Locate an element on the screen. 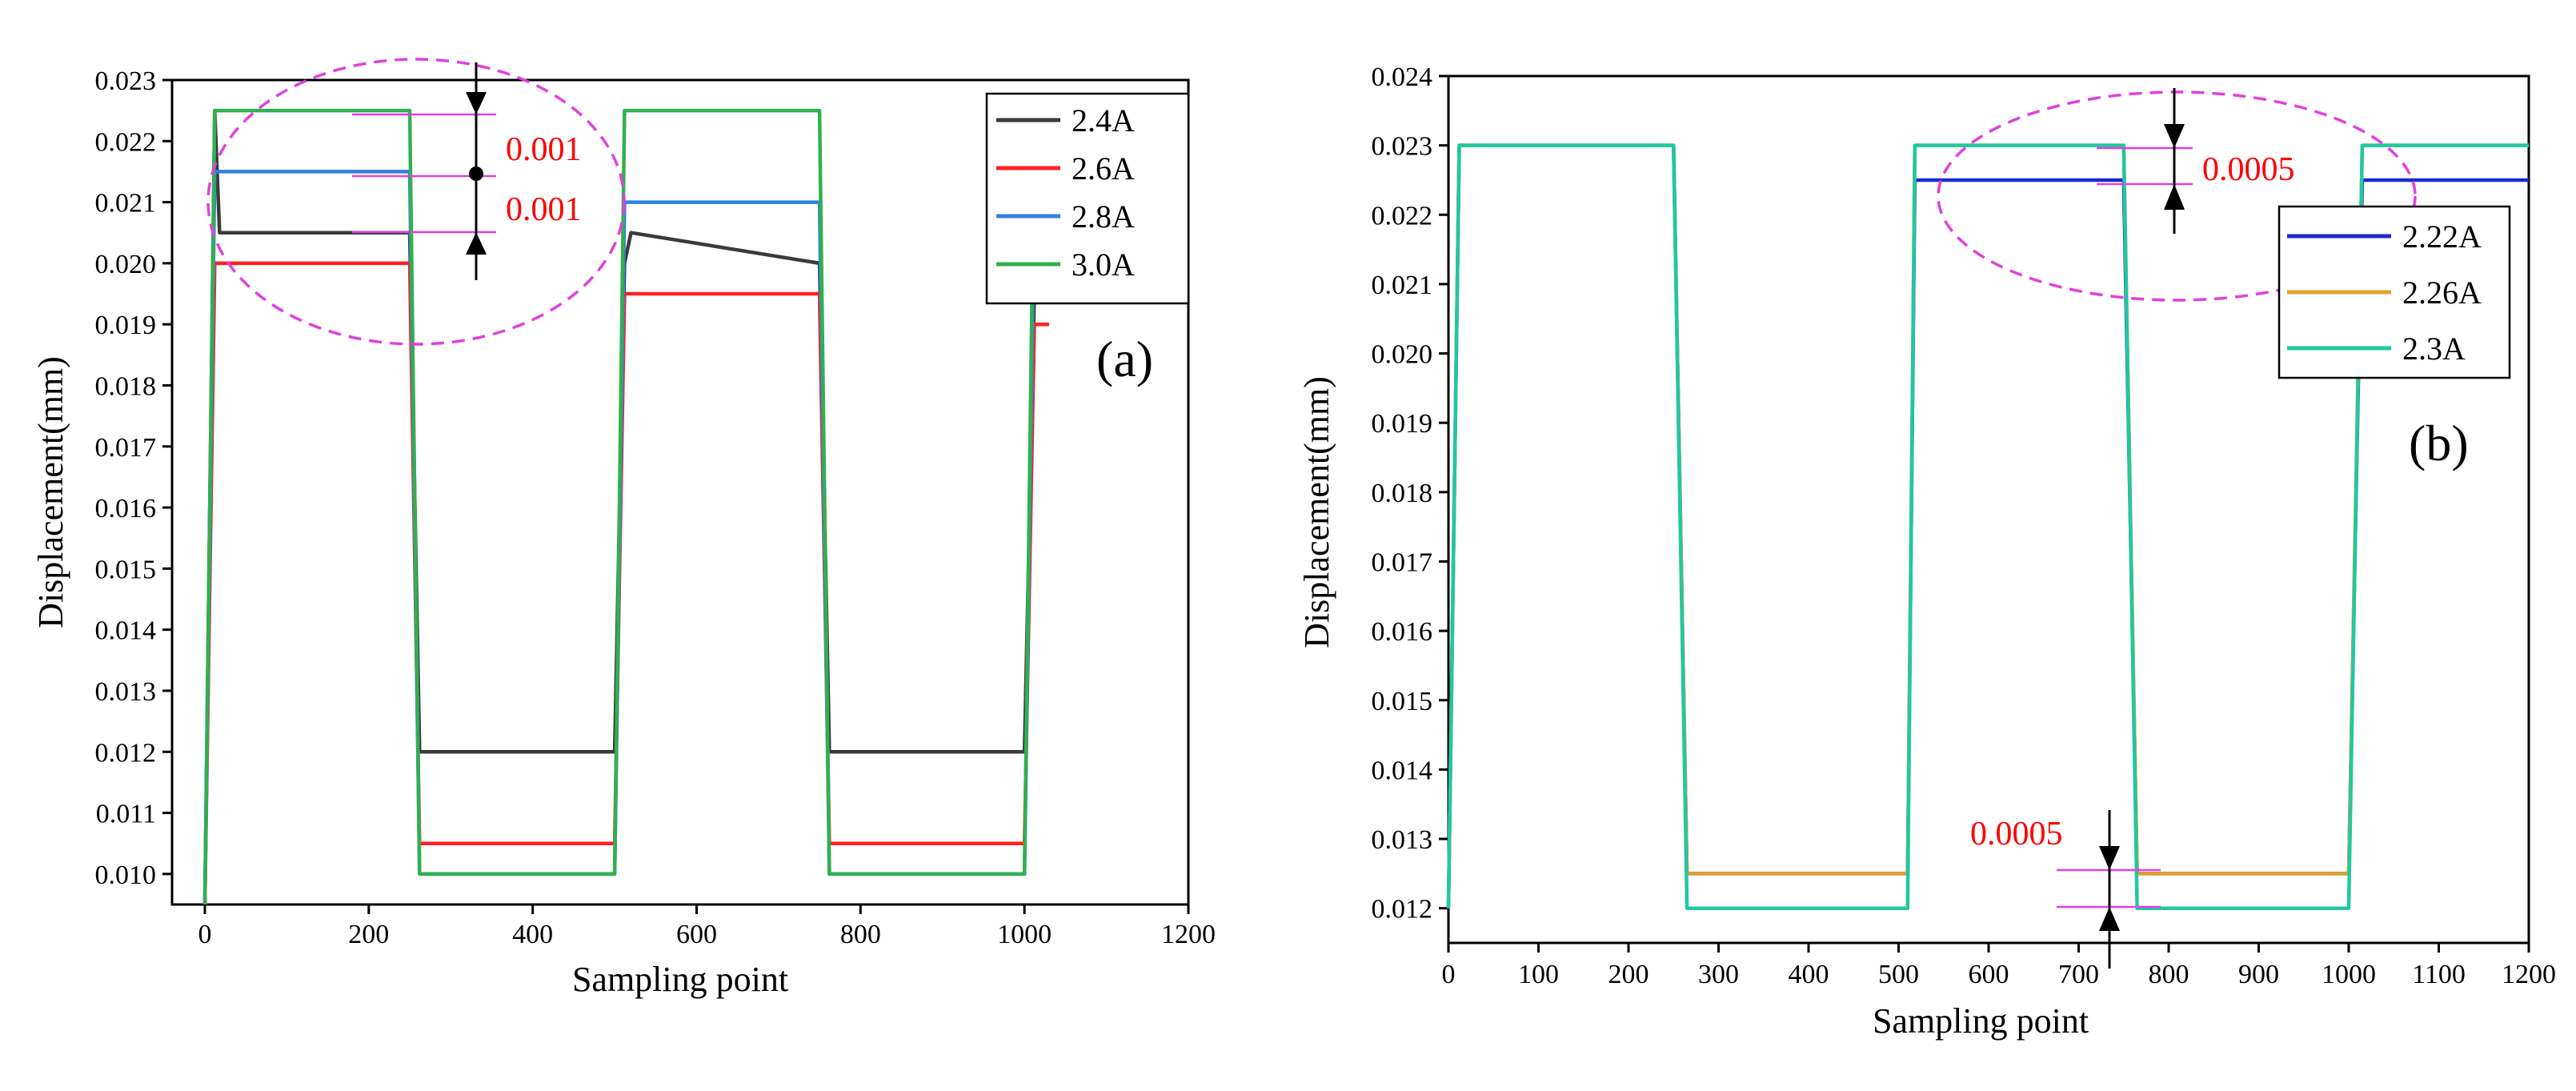 The image size is (2576, 1091). highlight-ellipse-a is located at coordinates (416, 202).